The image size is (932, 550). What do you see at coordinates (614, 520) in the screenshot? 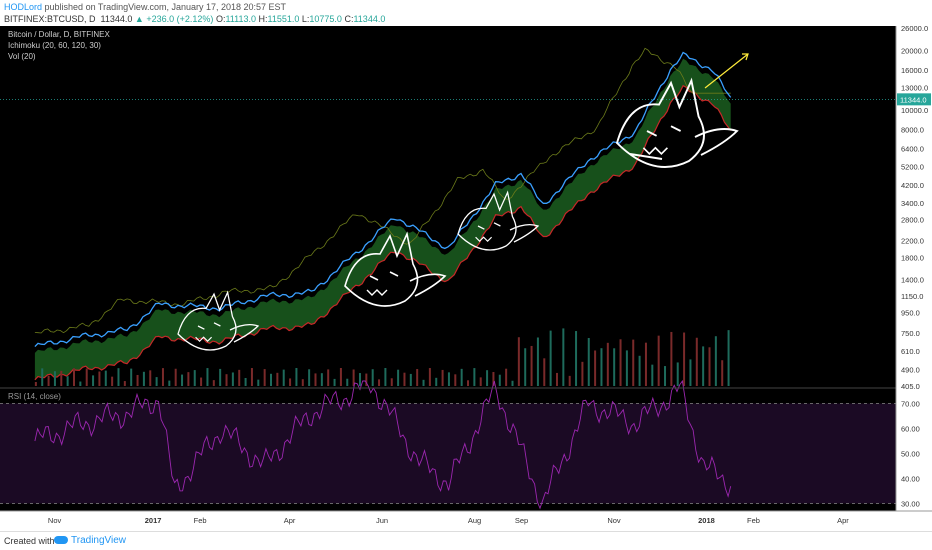
I see `time-tick-label: Nov` at bounding box center [614, 520].